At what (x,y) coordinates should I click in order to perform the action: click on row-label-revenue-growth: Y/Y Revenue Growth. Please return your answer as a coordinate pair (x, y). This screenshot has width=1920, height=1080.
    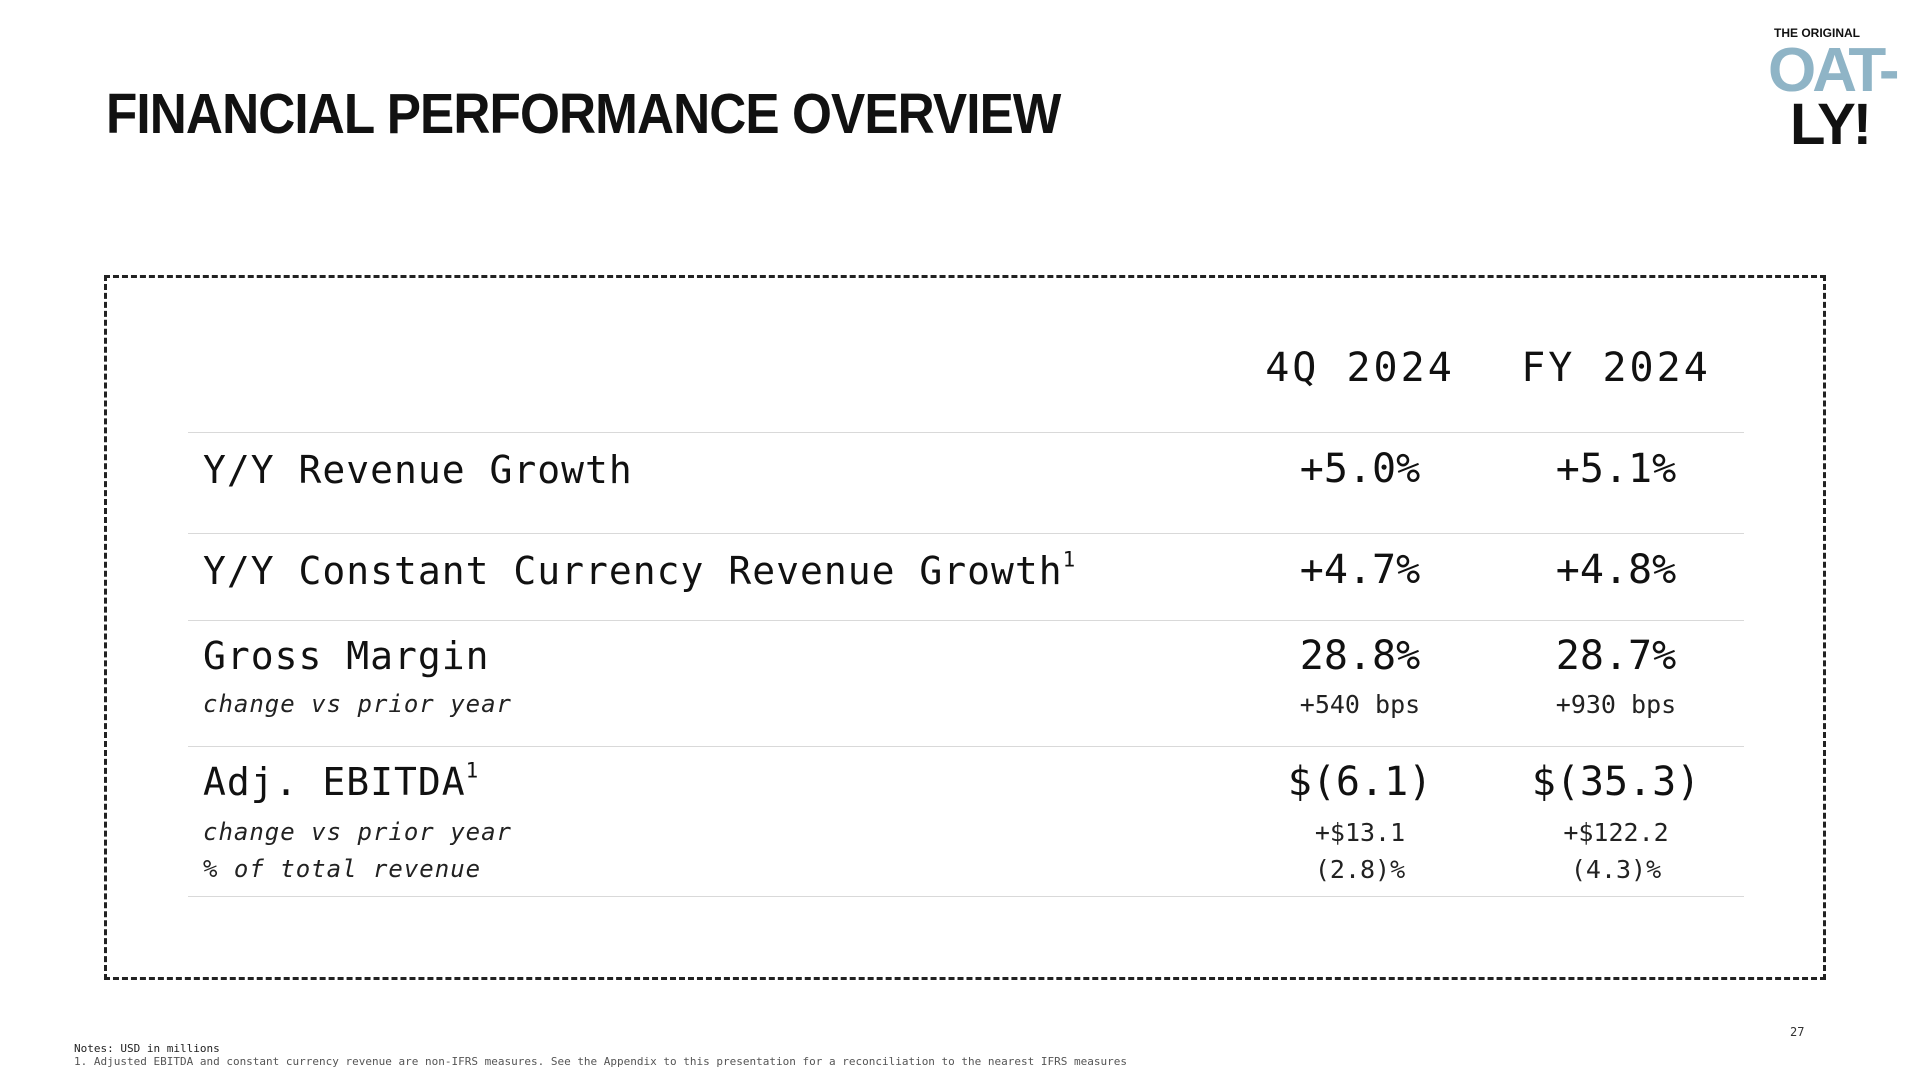
    Looking at the image, I should click on (418, 470).